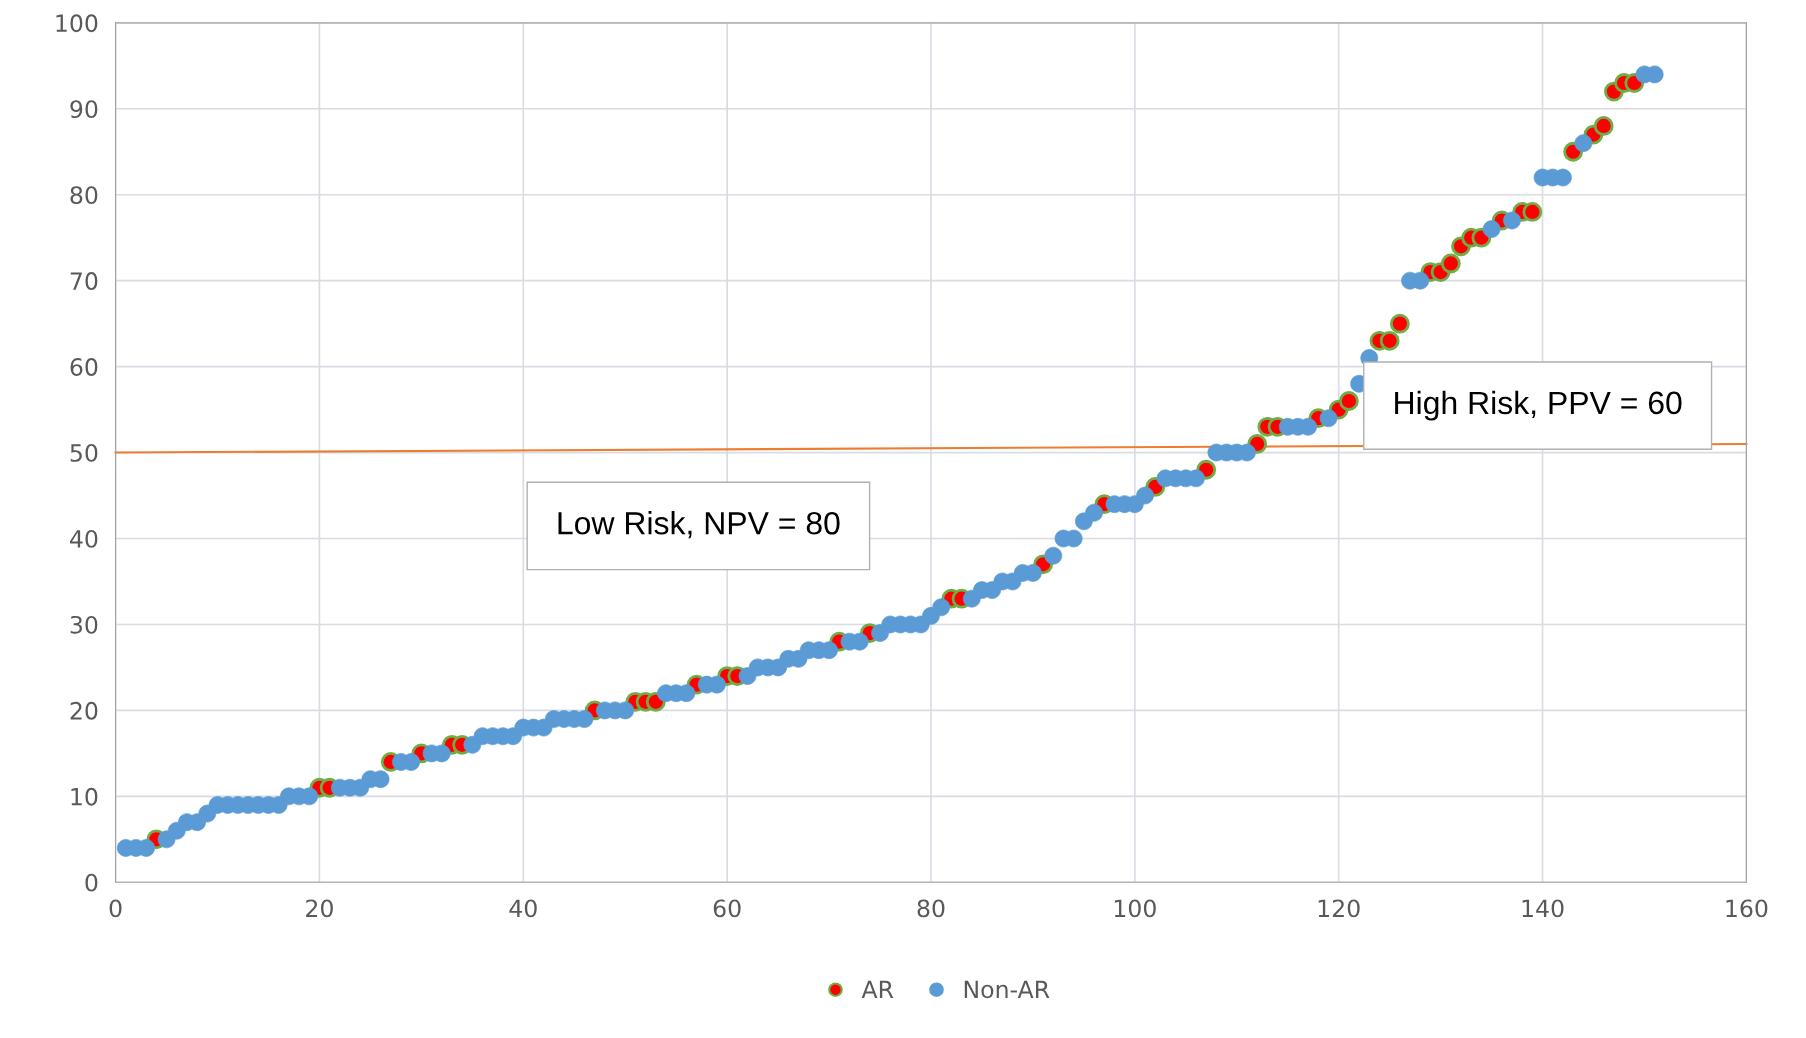 Image resolution: width=1806 pixels, height=1038 pixels. What do you see at coordinates (84, 195) in the screenshot?
I see `y-tick-label: 80` at bounding box center [84, 195].